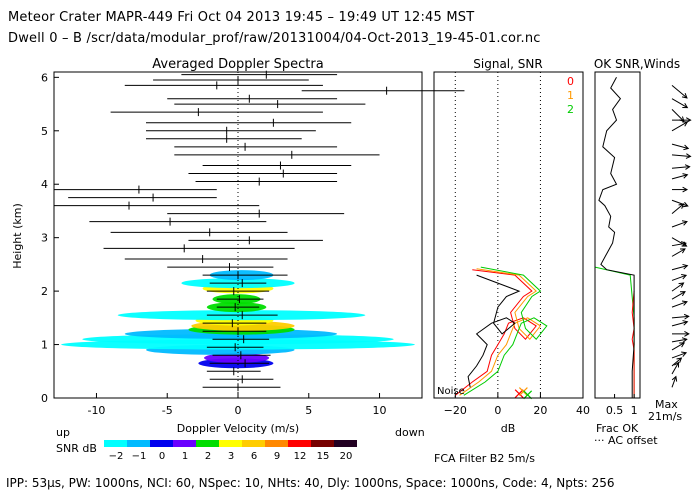  What do you see at coordinates (666, 404) in the screenshot?
I see `winds-max-label: Max` at bounding box center [666, 404].